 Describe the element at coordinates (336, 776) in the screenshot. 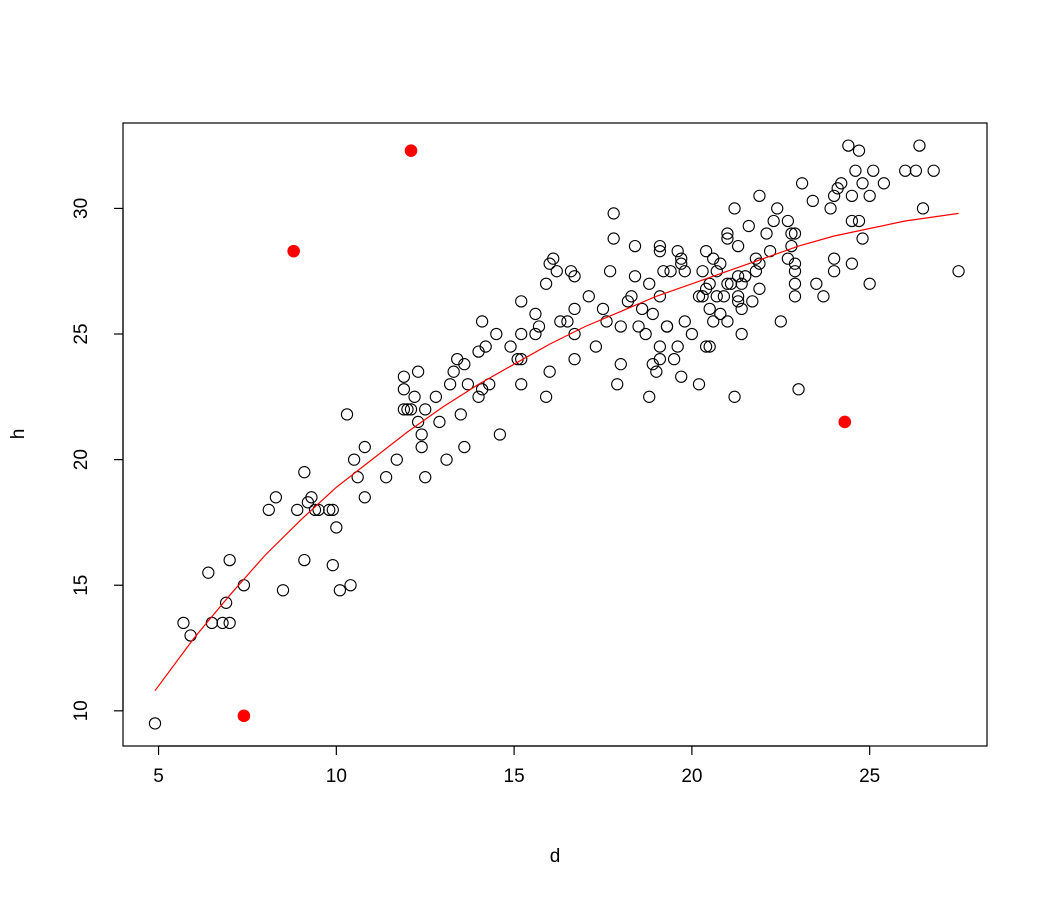

I see `x-tick-label: 10` at that location.